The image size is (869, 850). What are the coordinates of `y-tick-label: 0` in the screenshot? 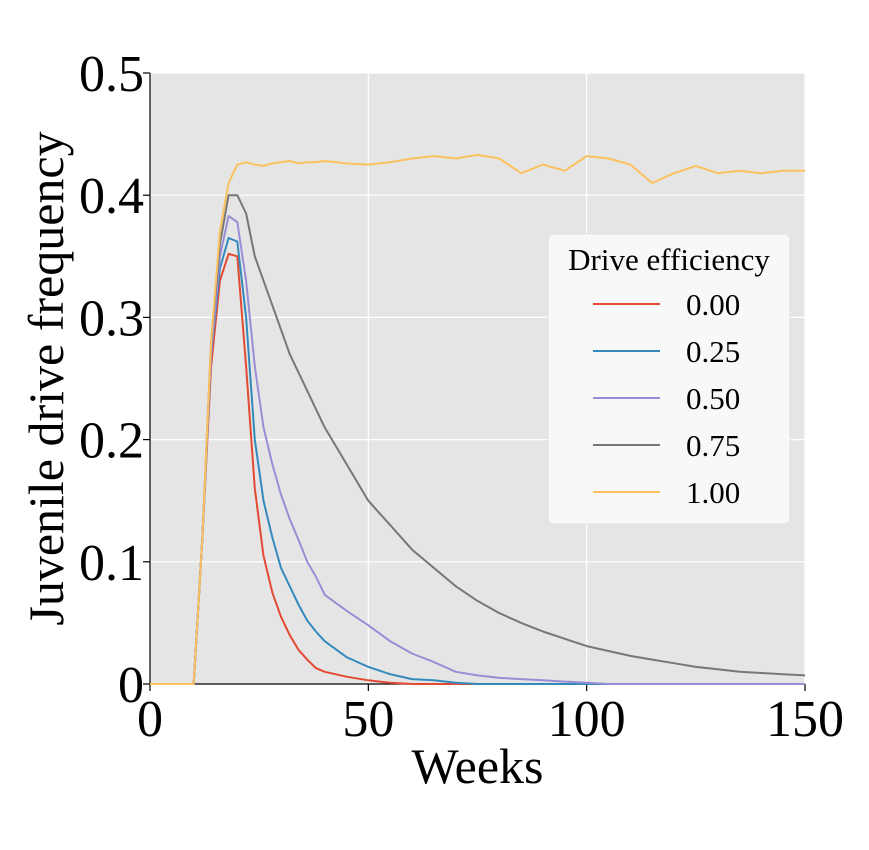 It's located at (131, 685).